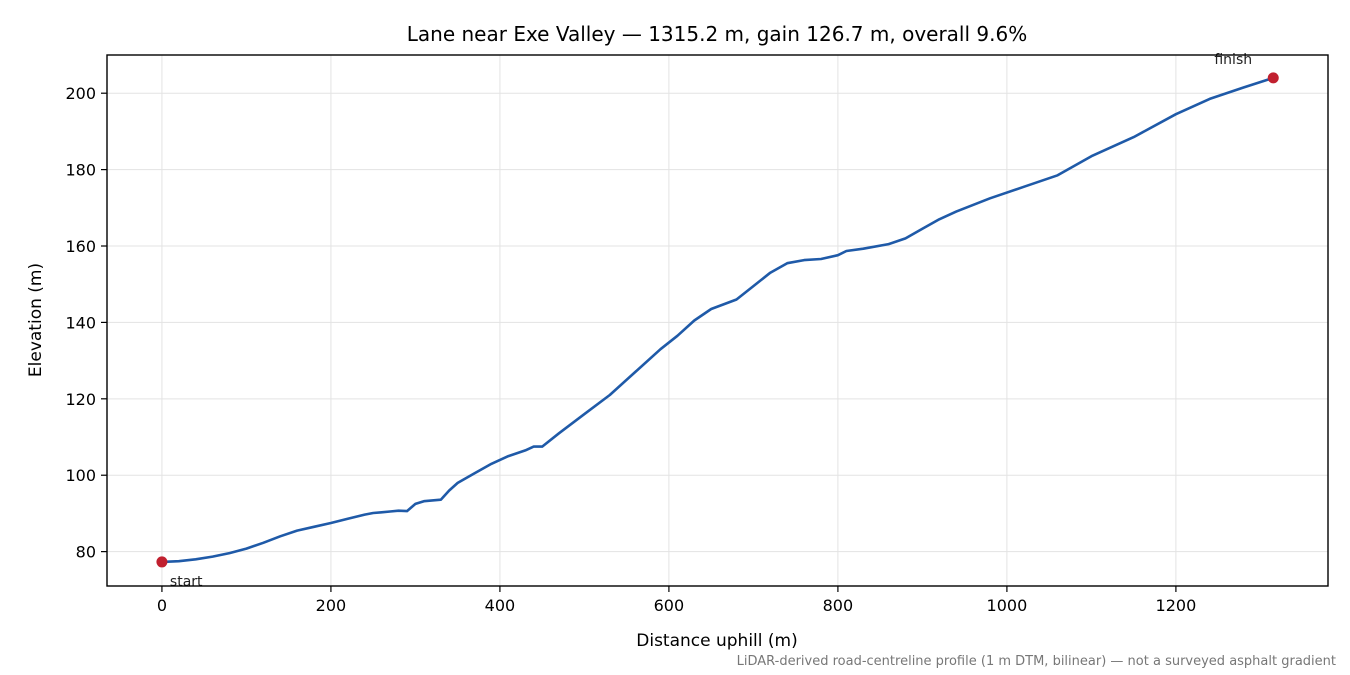  What do you see at coordinates (80, 93) in the screenshot?
I see `y-tick-label: 200` at bounding box center [80, 93].